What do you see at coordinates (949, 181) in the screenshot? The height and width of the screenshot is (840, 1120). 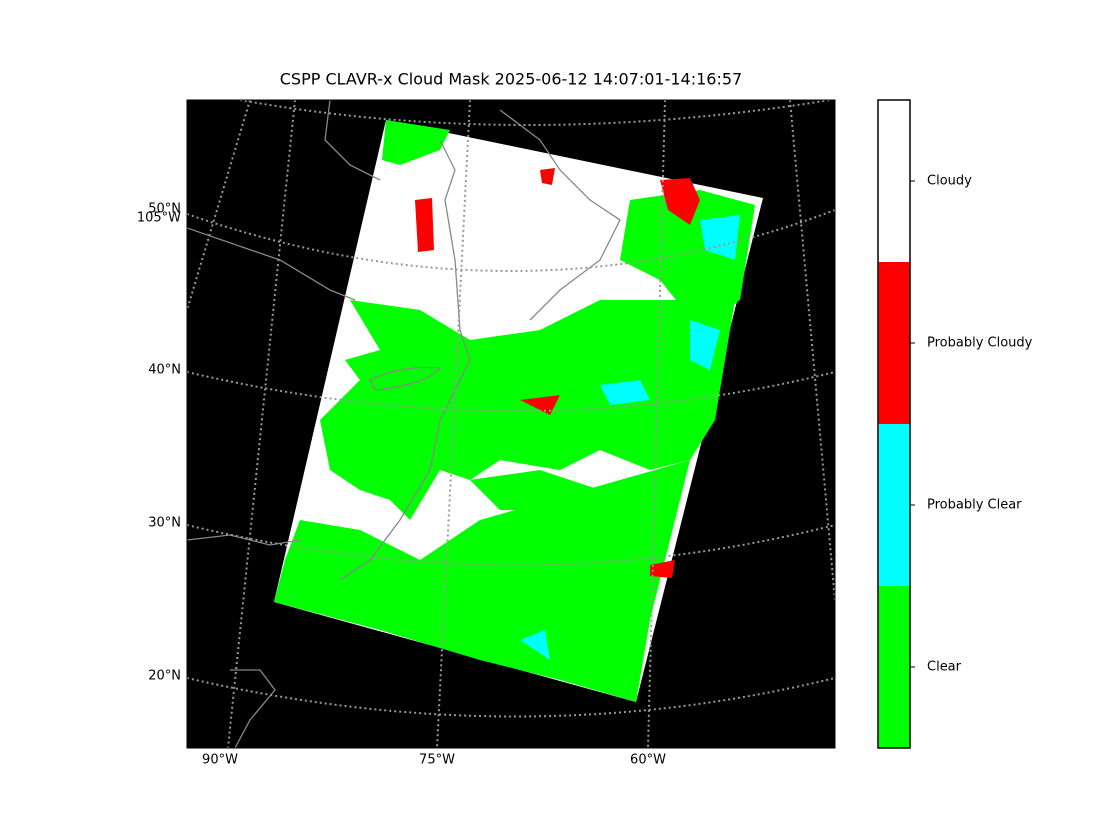 I see `colorbar-label: Cloudy` at bounding box center [949, 181].